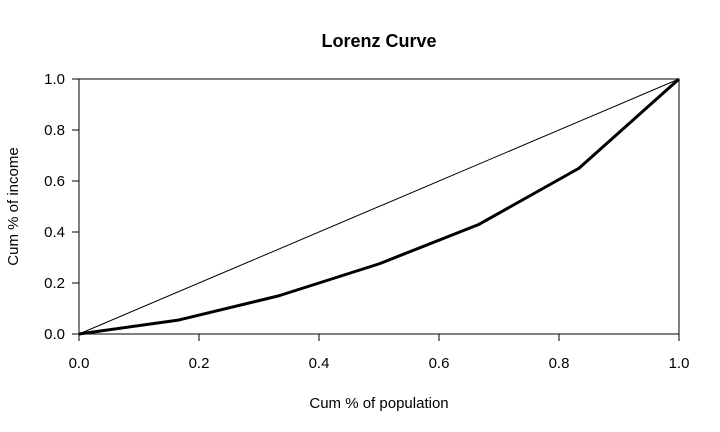  What do you see at coordinates (559, 363) in the screenshot?
I see `x-tick-label: 0.8` at bounding box center [559, 363].